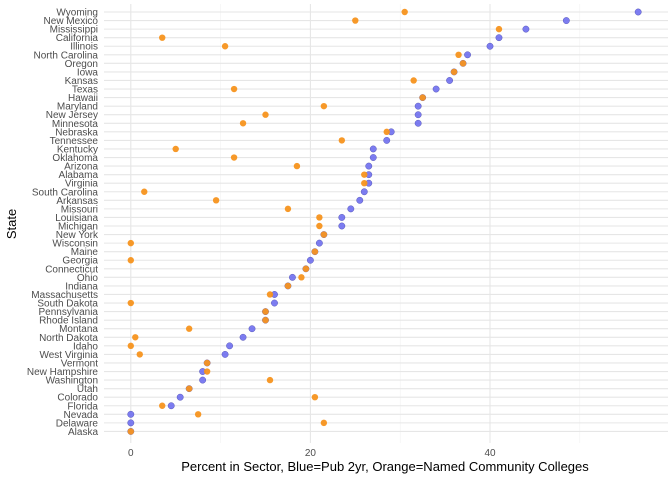  What do you see at coordinates (77, 423) in the screenshot?
I see `state-label: Delaware` at bounding box center [77, 423].